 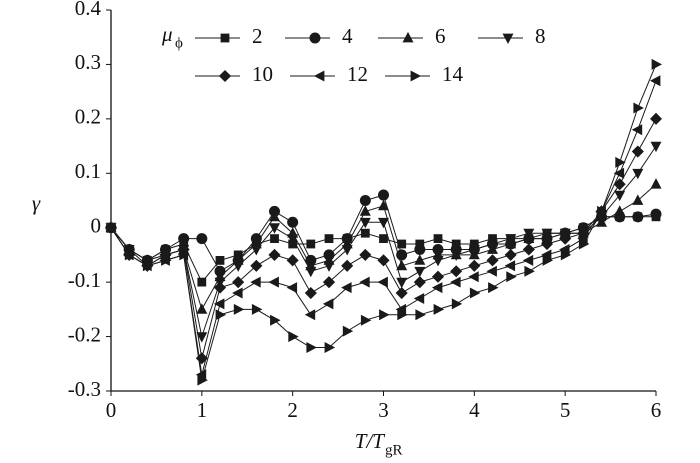 I want to click on legend-title: μ, so click(x=167, y=34).